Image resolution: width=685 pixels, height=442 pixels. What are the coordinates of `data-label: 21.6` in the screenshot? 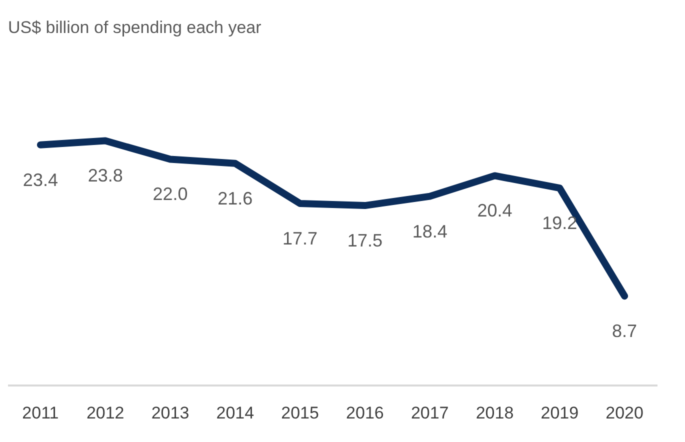 It's located at (235, 198).